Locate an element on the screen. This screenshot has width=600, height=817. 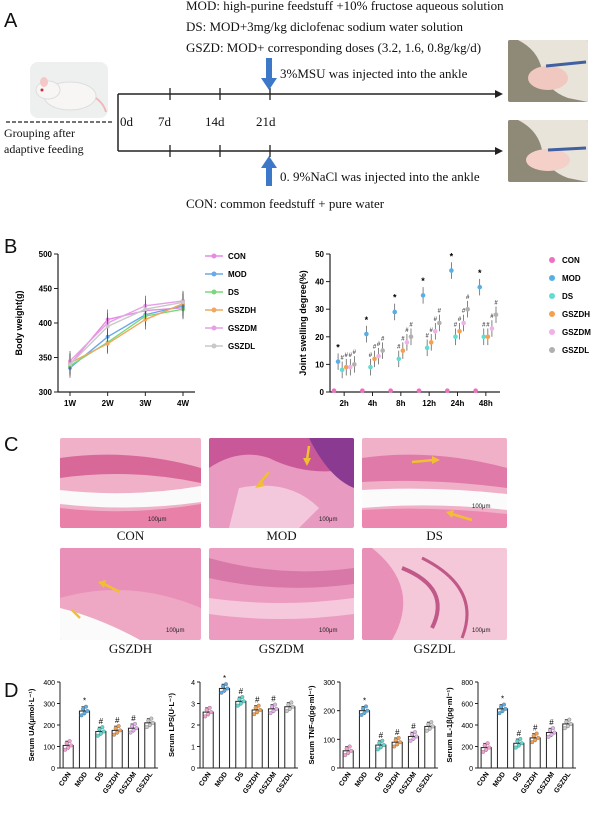
histology-ds: 100μm is located at coordinates (434, 483).